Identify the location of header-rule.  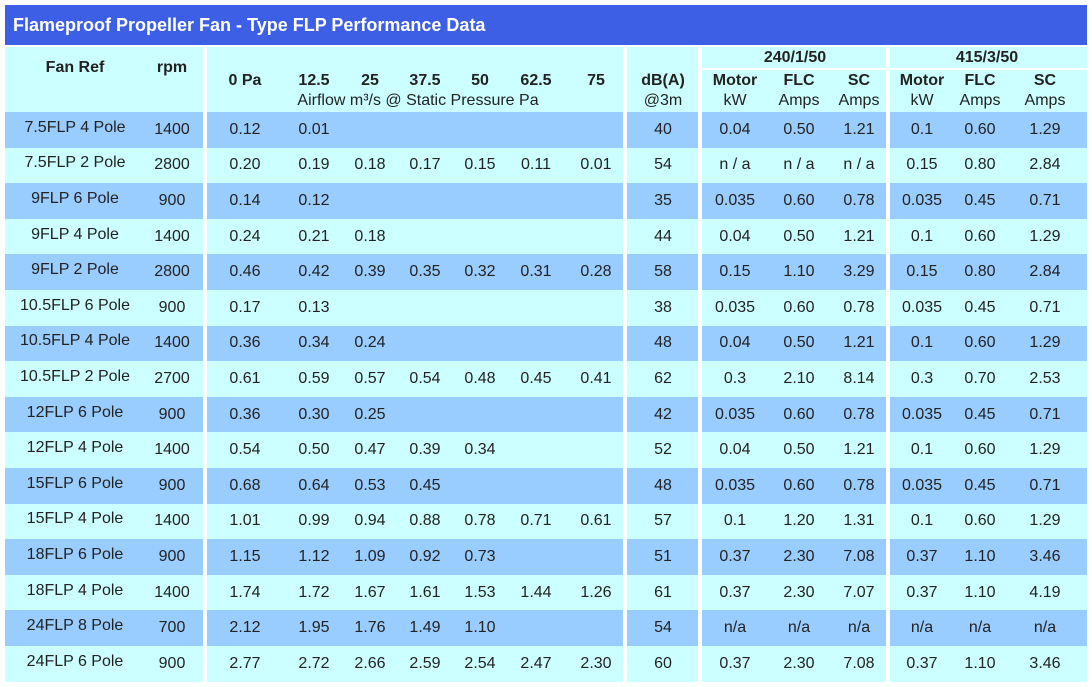
(894, 69).